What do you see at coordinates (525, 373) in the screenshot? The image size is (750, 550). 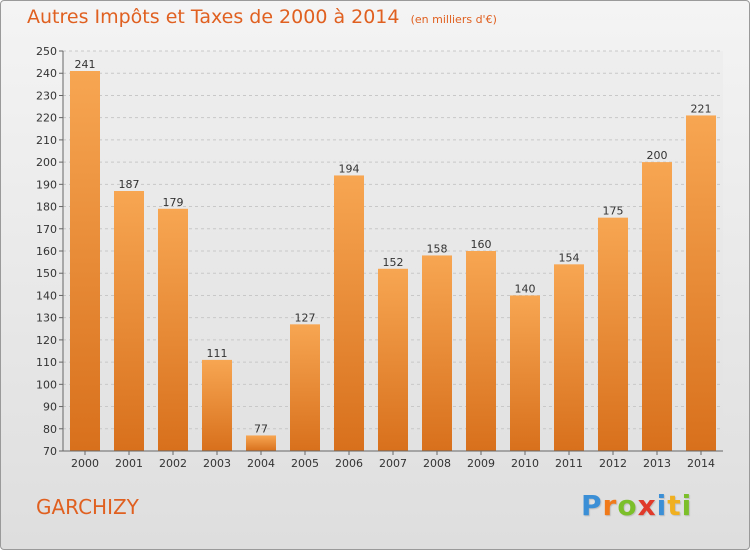 I see `bar-2010` at bounding box center [525, 373].